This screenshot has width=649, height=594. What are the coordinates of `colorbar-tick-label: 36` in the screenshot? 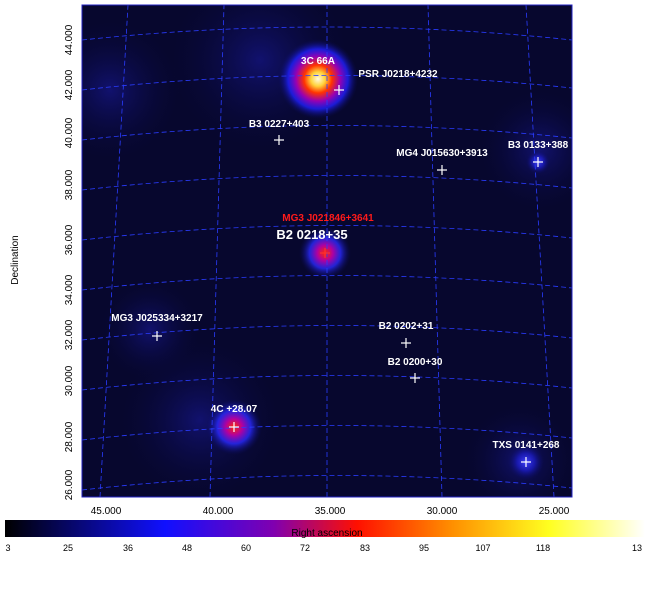 It's located at (128, 548).